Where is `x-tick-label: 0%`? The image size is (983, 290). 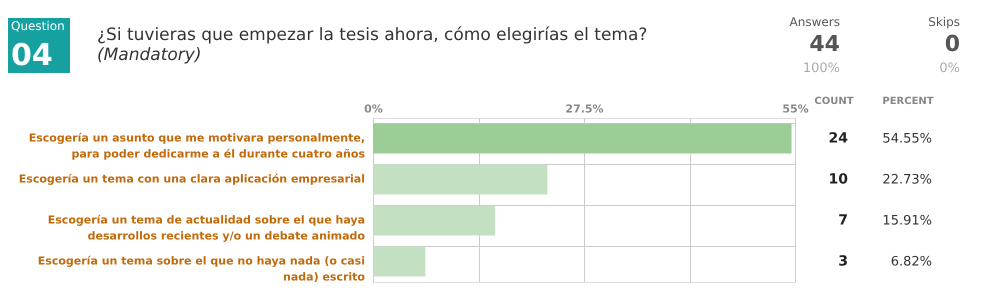
x-tick-label: 0% is located at coordinates (373, 109).